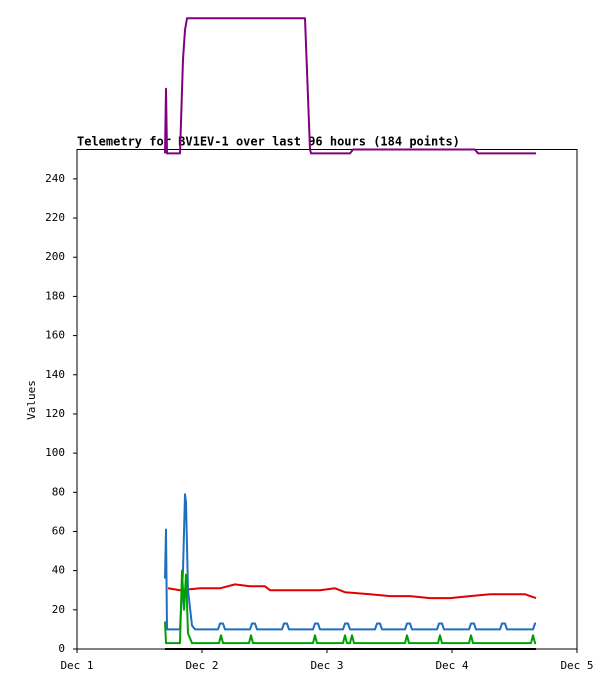  What do you see at coordinates (58, 609) in the screenshot?
I see `y-tick-label: 20` at bounding box center [58, 609].